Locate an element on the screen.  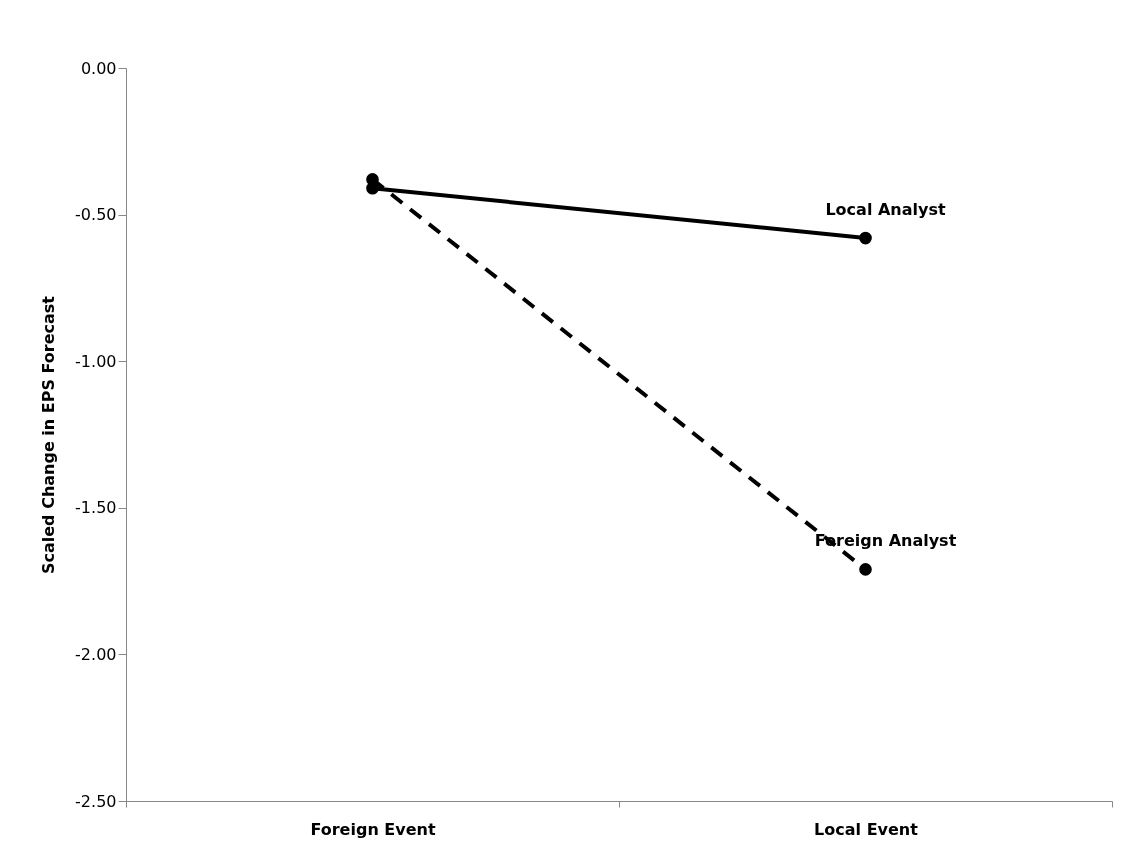
y-tick-label: -0.50 is located at coordinates (96, 215).